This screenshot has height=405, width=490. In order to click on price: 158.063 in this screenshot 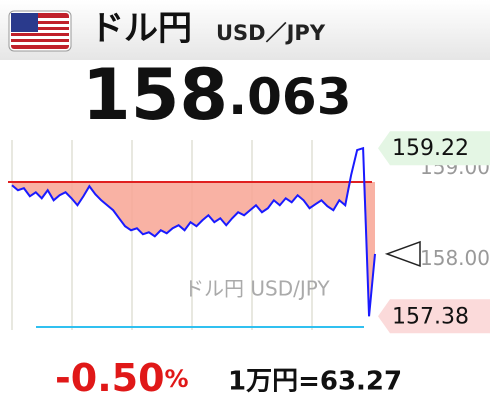, I will do `click(217, 95)`.